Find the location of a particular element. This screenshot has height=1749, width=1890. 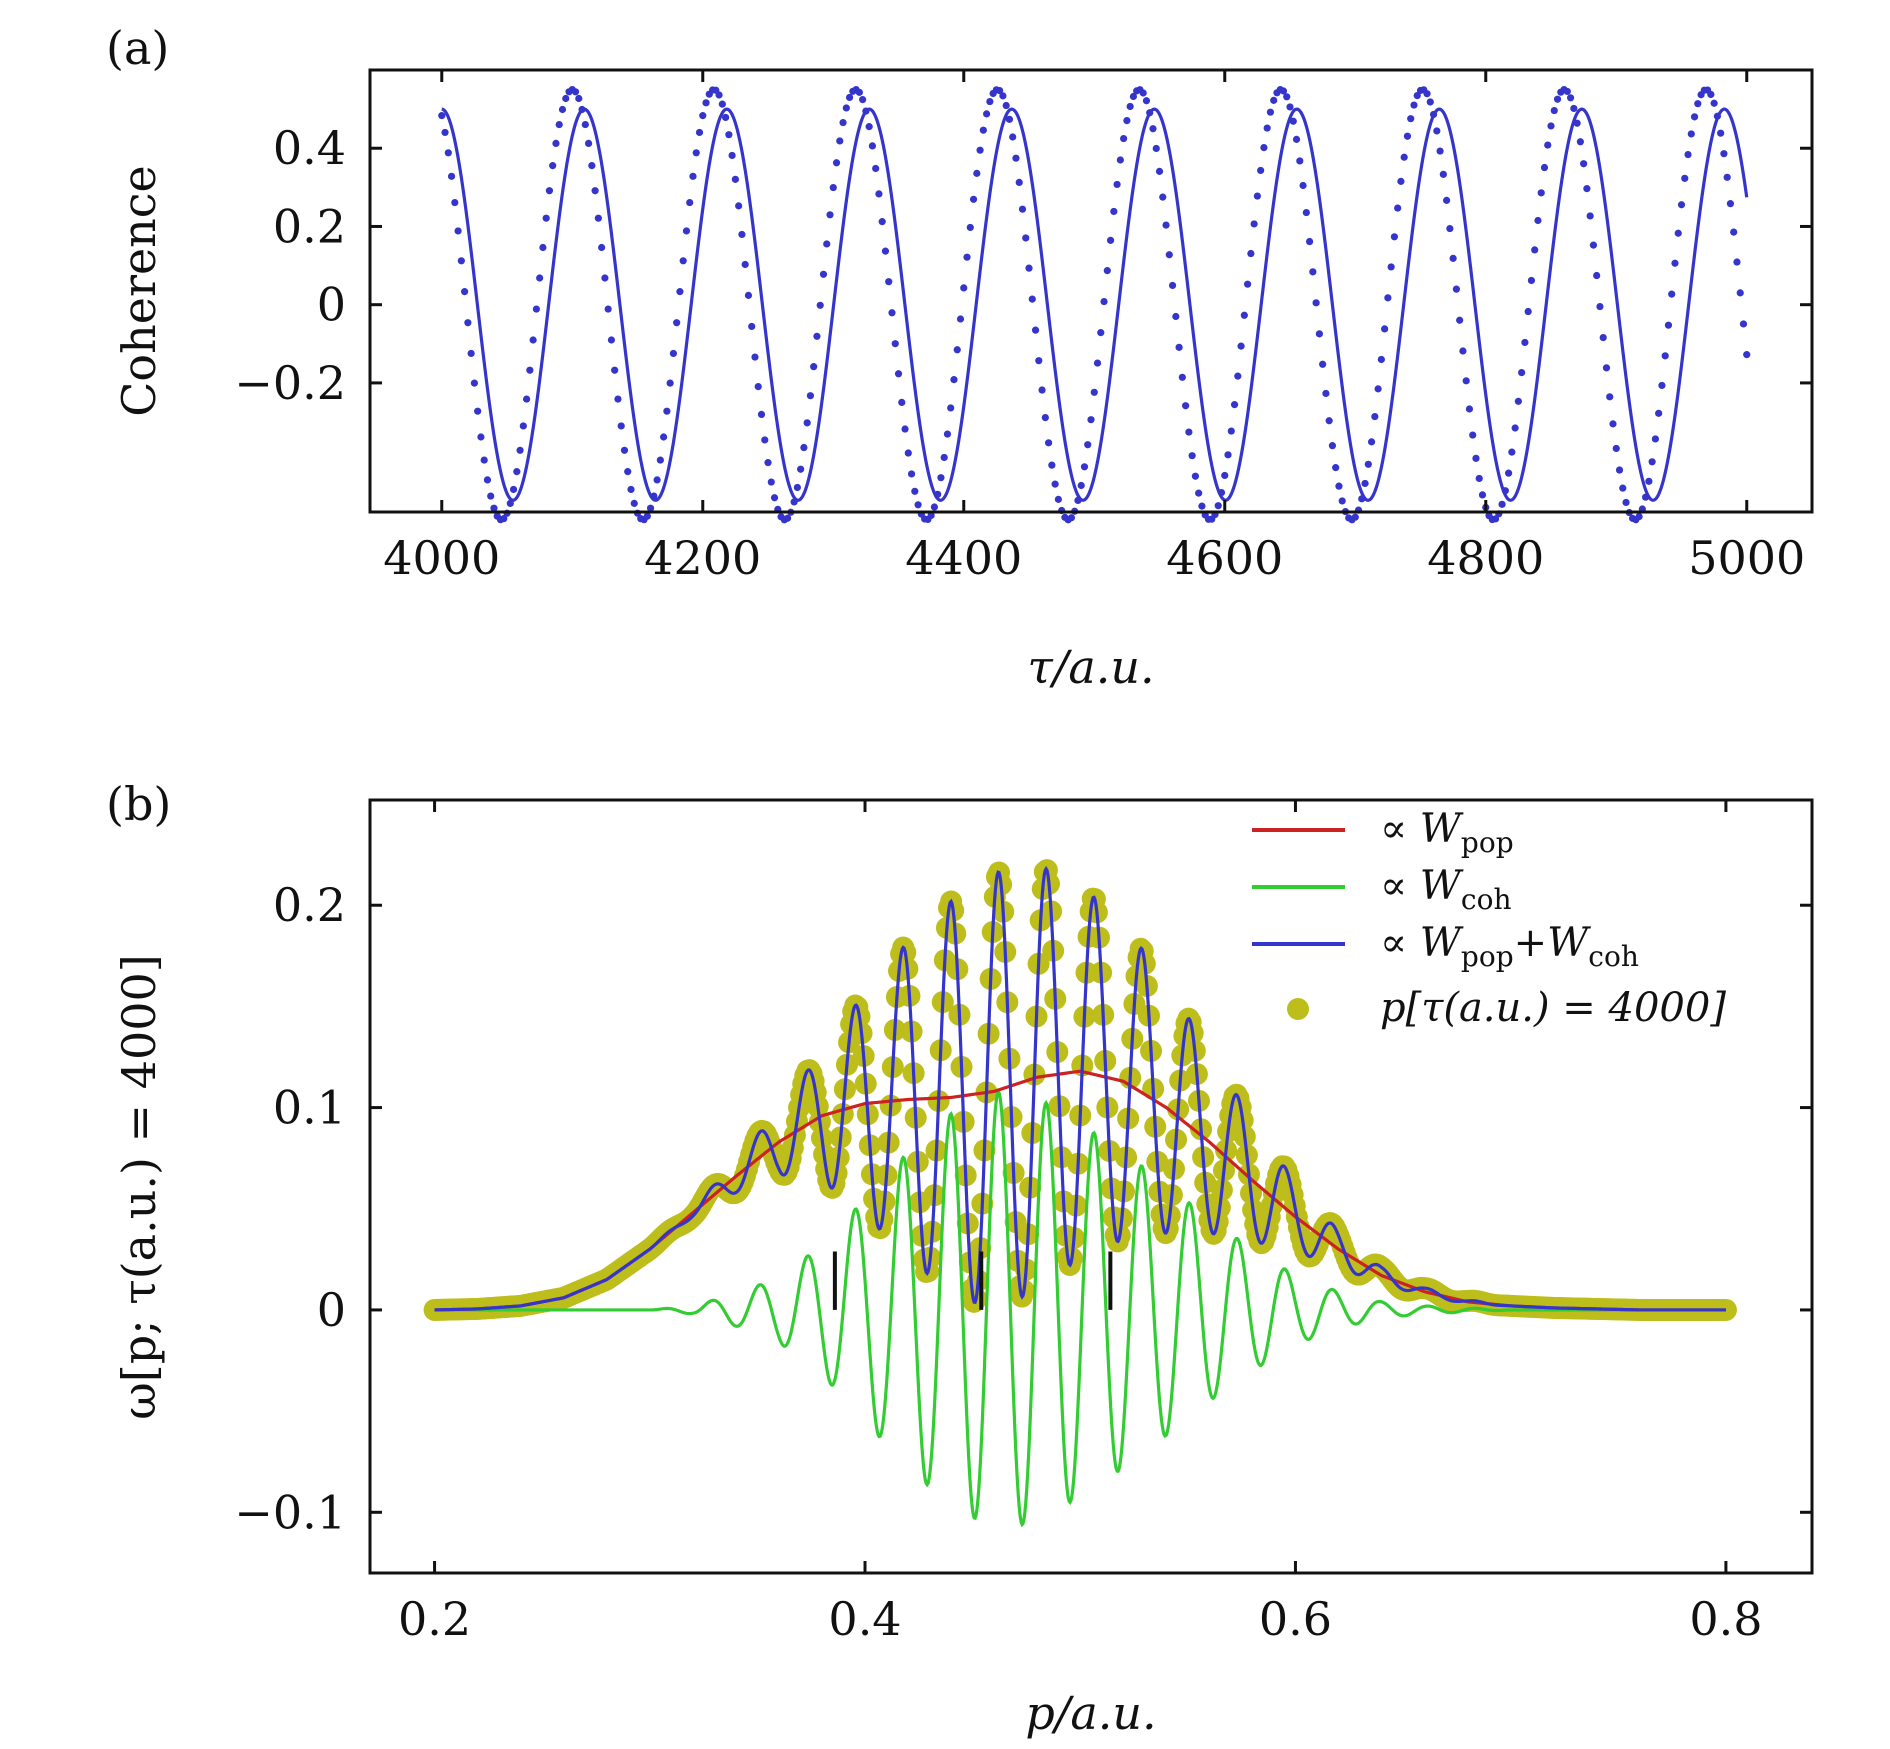

panel-b-legend: ∝ Wpop∝ Wcoh∝ Wpop+Wcoh p[τ(a.u.) = 4000] is located at coordinates (1489, 918).